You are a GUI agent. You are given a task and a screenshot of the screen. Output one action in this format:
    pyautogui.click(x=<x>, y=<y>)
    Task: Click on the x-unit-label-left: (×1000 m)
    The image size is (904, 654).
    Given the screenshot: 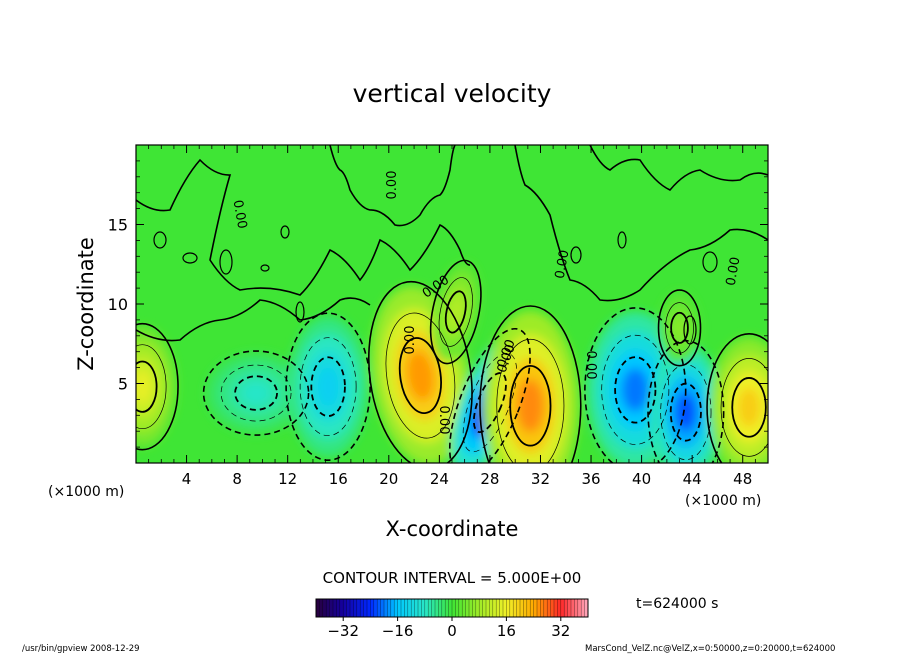 What is the action you would take?
    pyautogui.click(x=86, y=492)
    